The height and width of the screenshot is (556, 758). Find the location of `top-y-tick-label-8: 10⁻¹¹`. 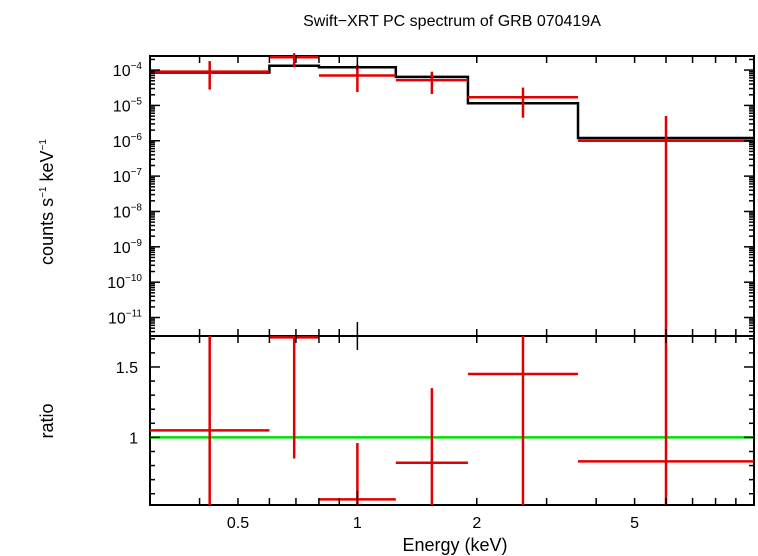

top-y-tick-label-8: 10⁻¹¹ is located at coordinates (125, 318).